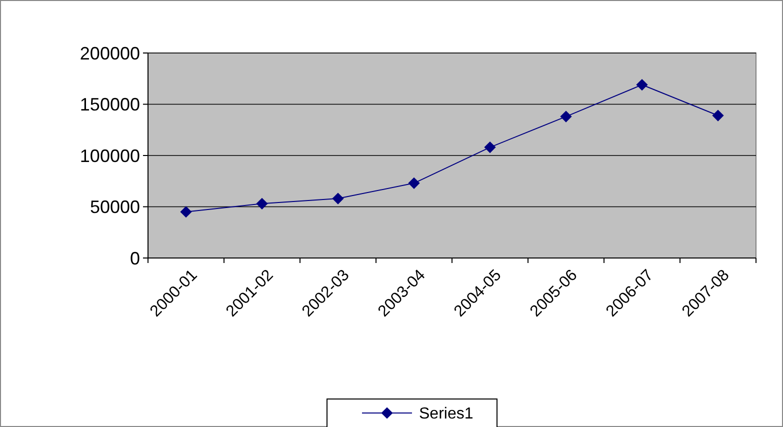 The image size is (783, 427). I want to click on y-tick-label: 0, so click(135, 258).